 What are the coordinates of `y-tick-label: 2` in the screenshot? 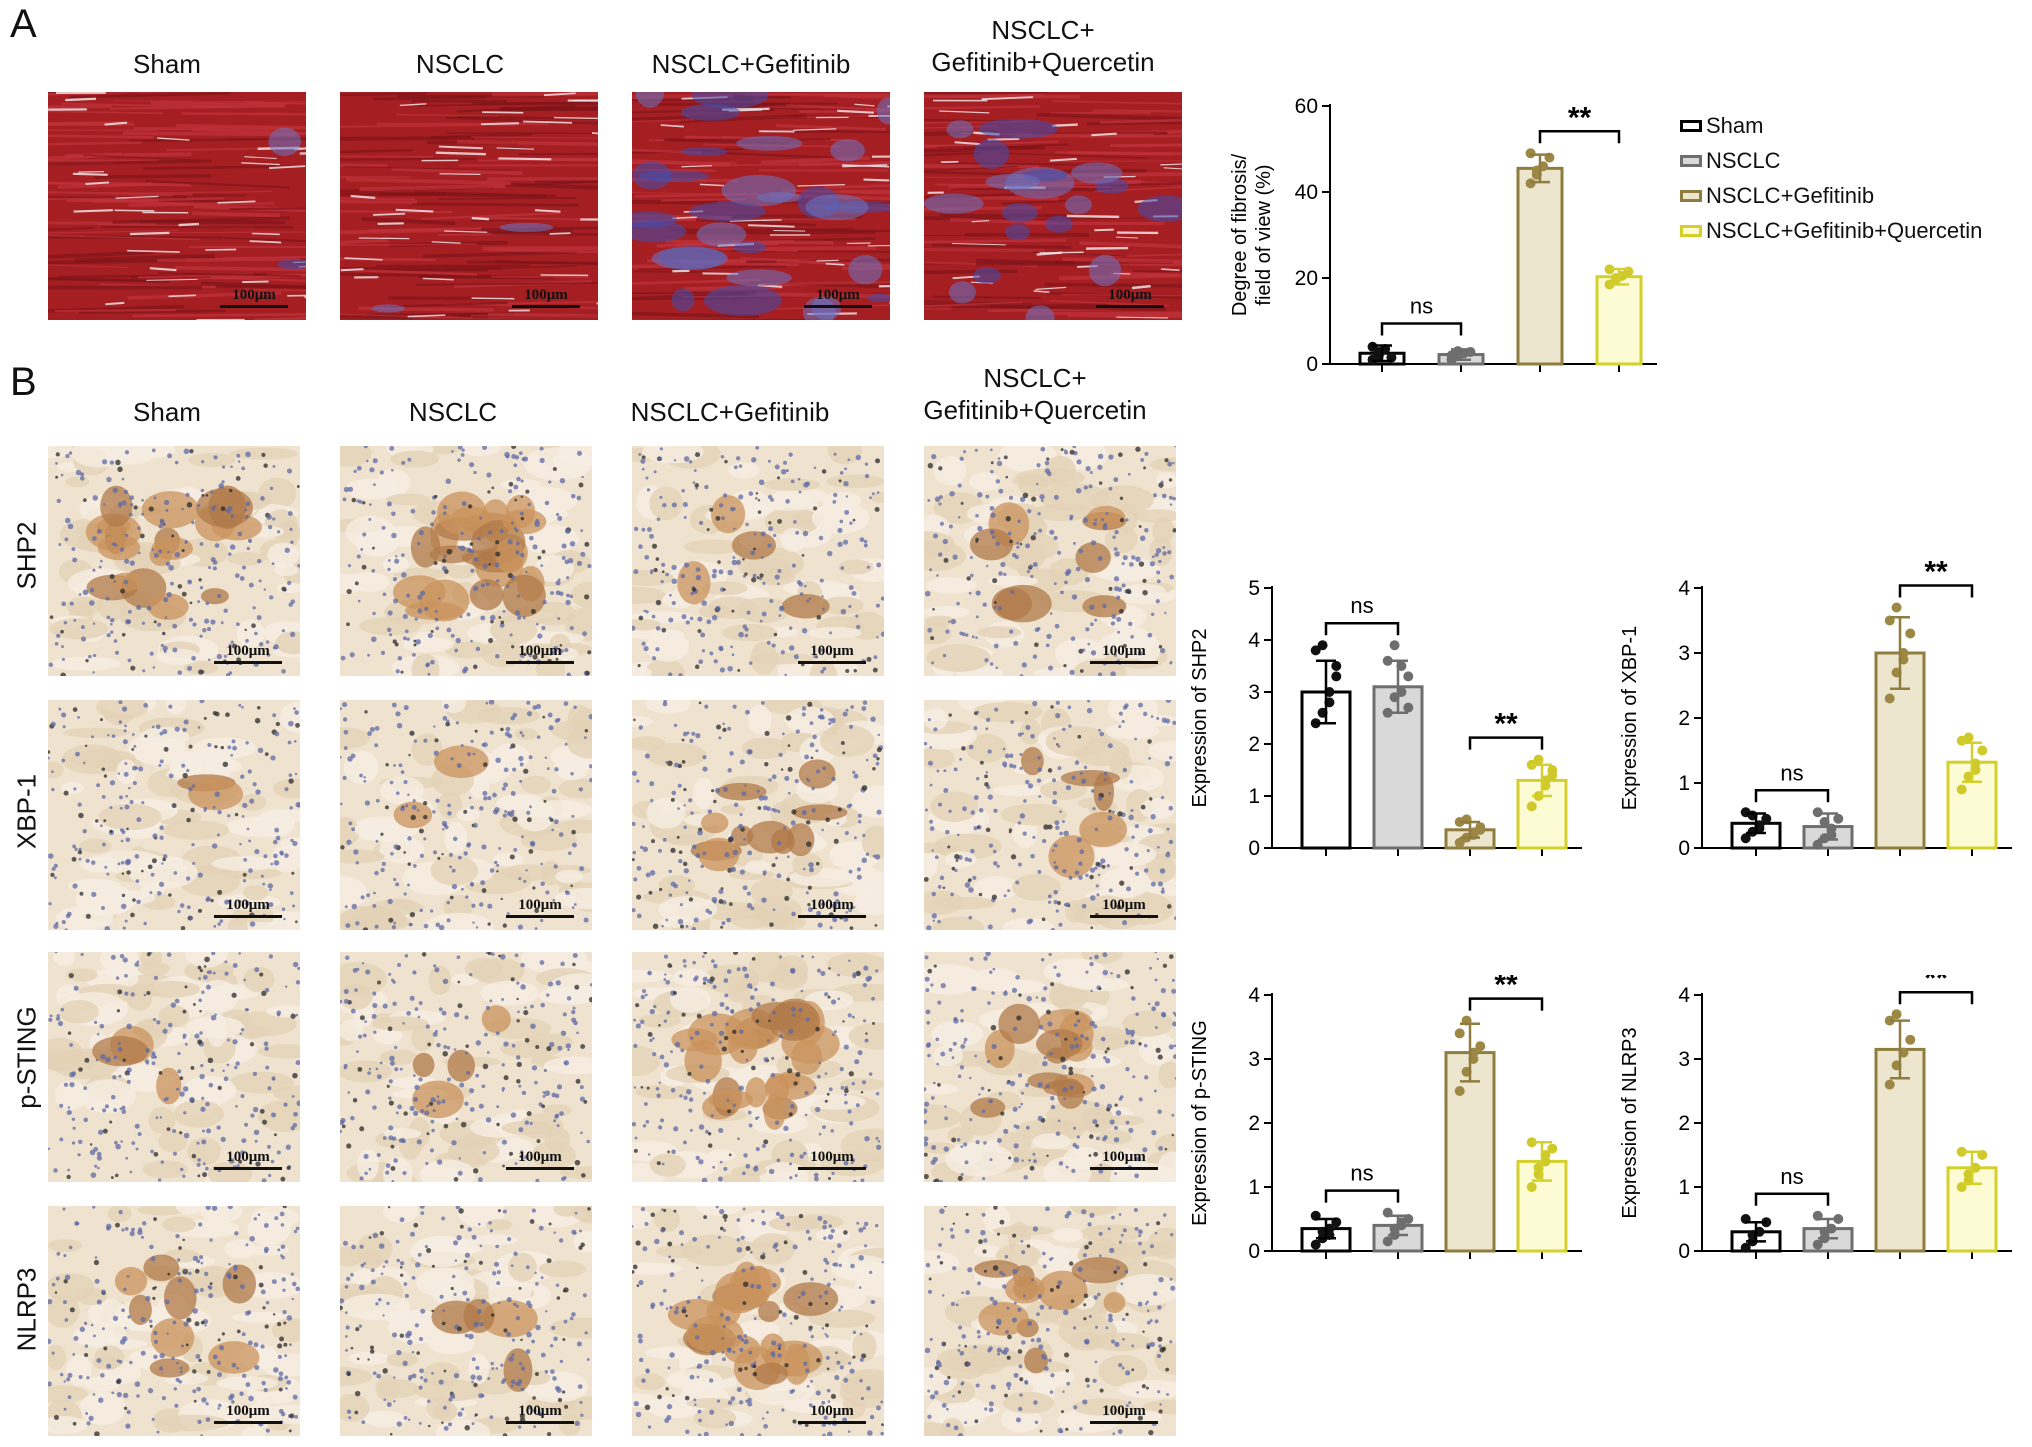 It's located at (1684, 1123).